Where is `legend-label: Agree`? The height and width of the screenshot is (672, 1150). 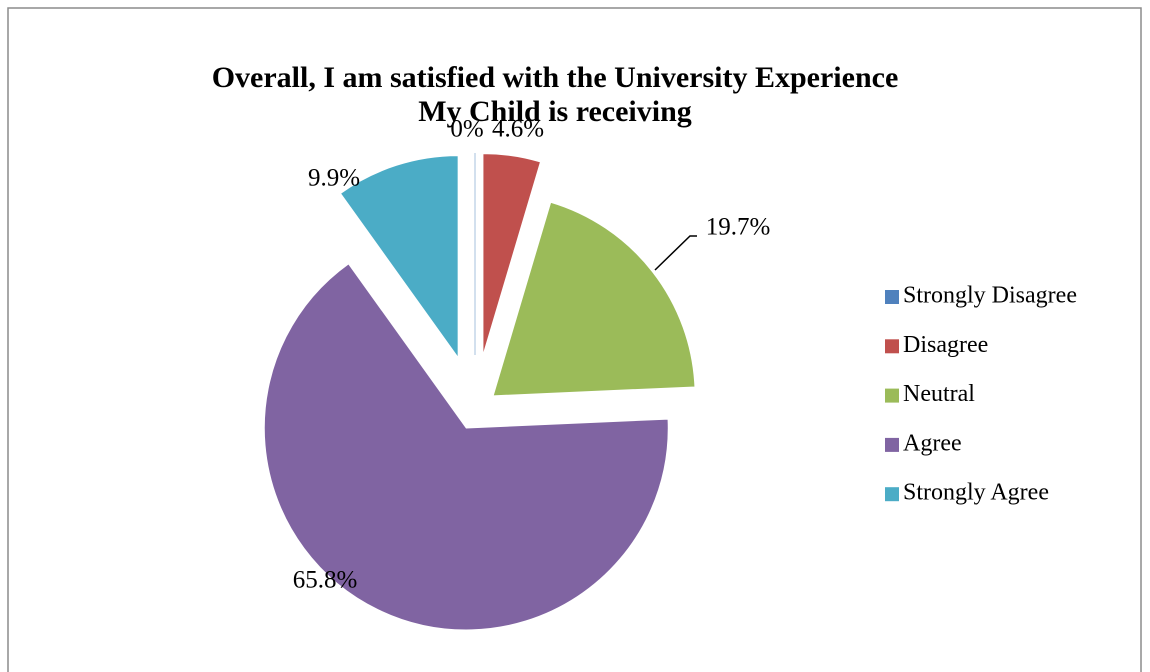 legend-label: Agree is located at coordinates (932, 443).